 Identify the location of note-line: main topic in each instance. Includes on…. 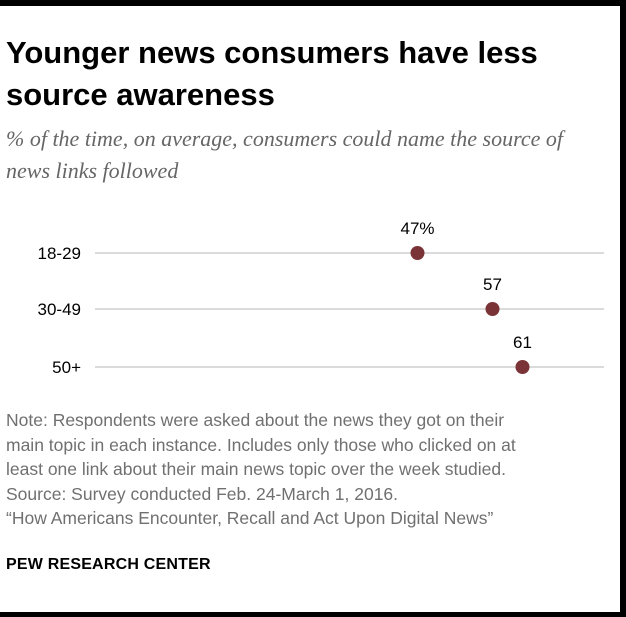
(261, 444).